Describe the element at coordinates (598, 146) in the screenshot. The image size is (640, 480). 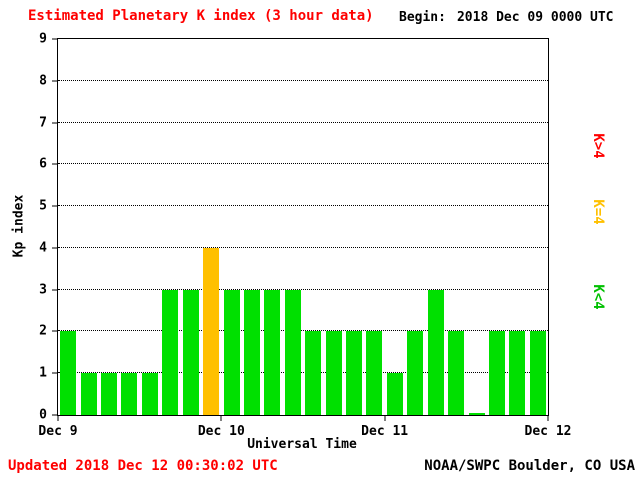
I see `legend-k-gt-4: K>4` at that location.